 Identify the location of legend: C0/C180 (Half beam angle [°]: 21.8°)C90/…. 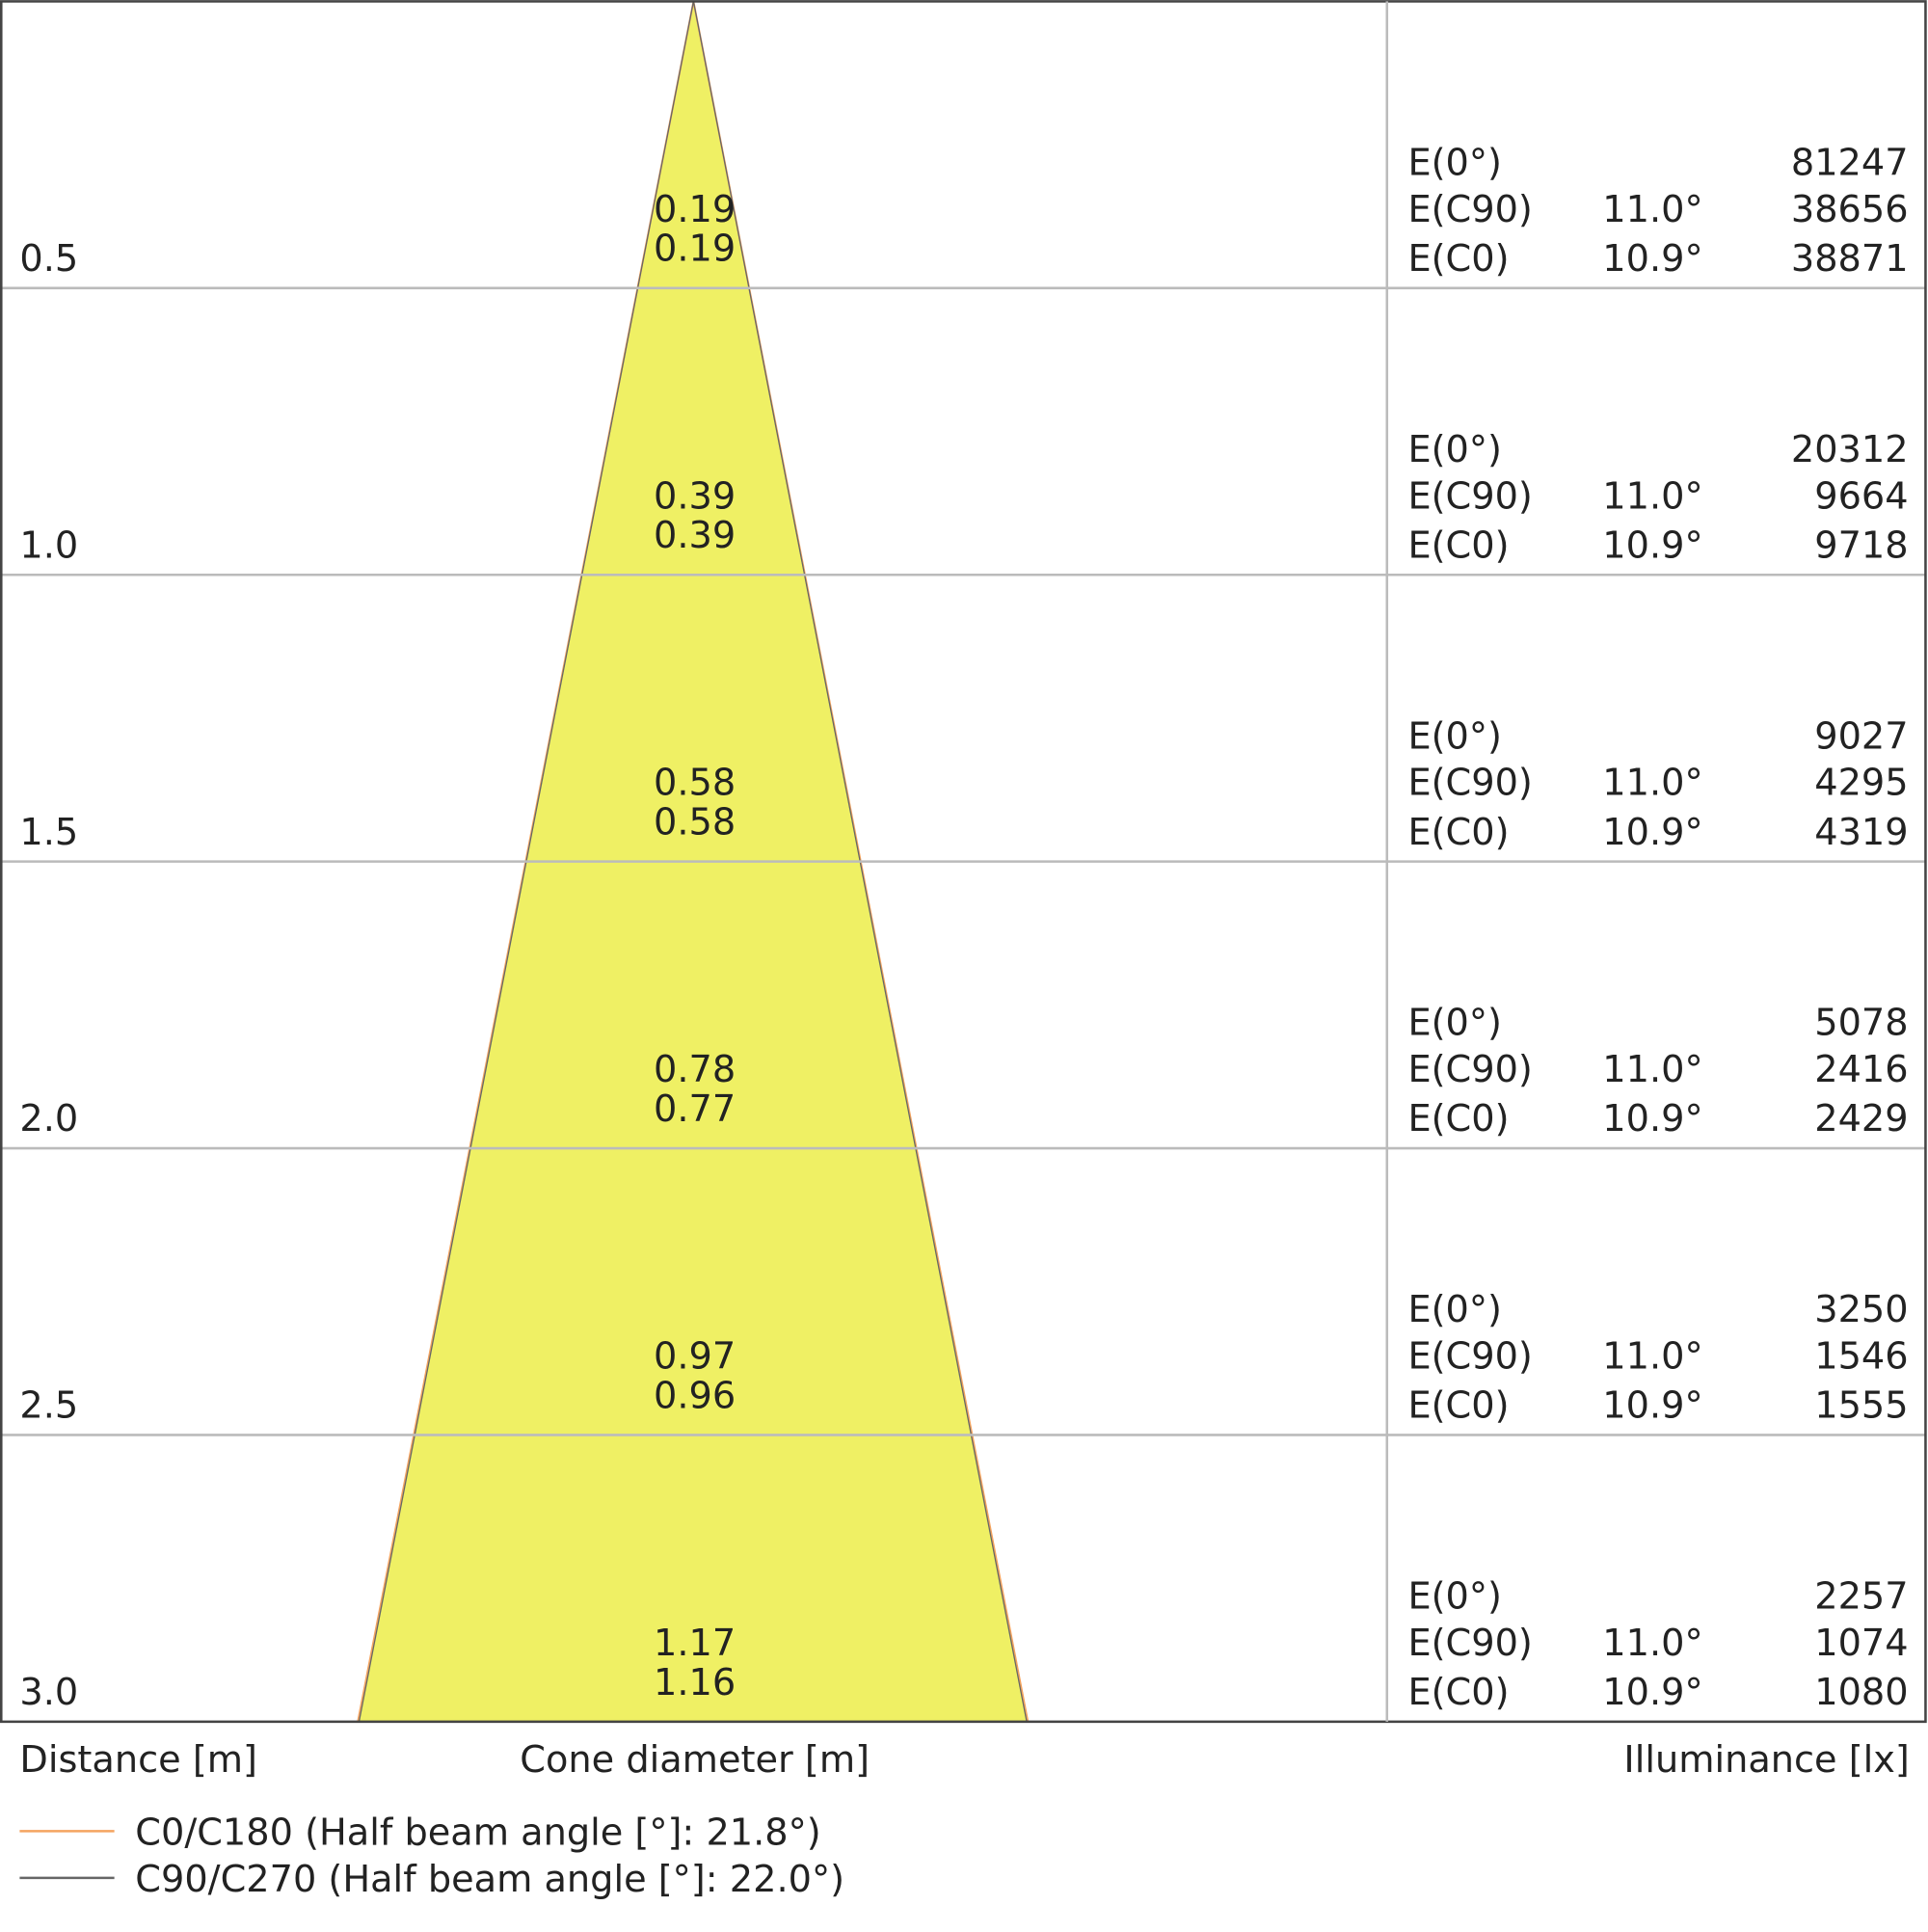
(431, 1856).